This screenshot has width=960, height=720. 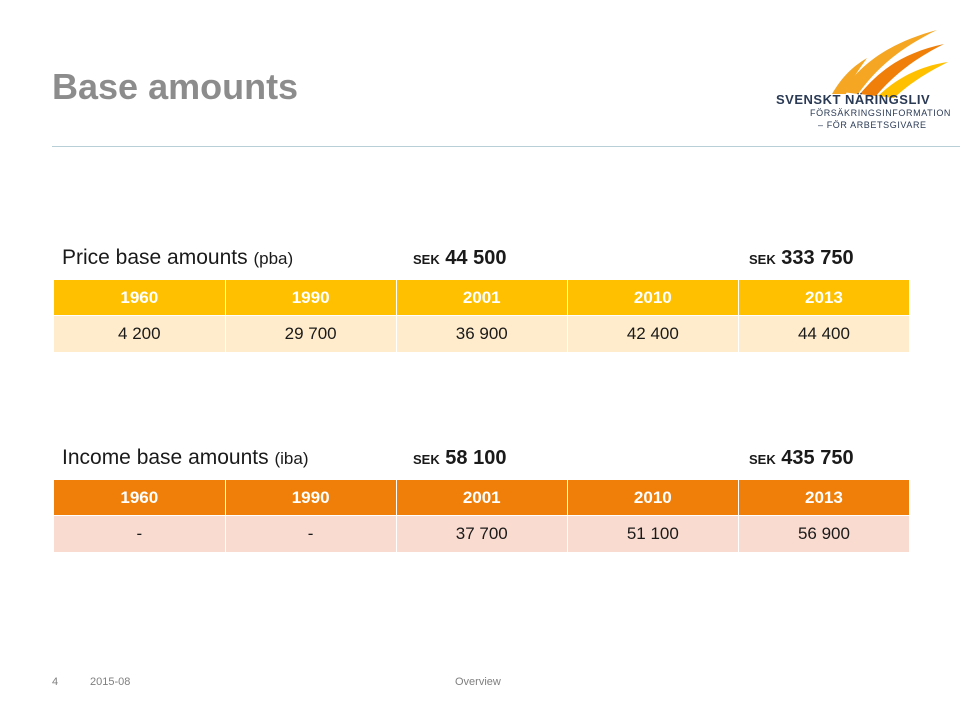 What do you see at coordinates (476, 458) in the screenshot?
I see `iba-amount-1-value: 58 100` at bounding box center [476, 458].